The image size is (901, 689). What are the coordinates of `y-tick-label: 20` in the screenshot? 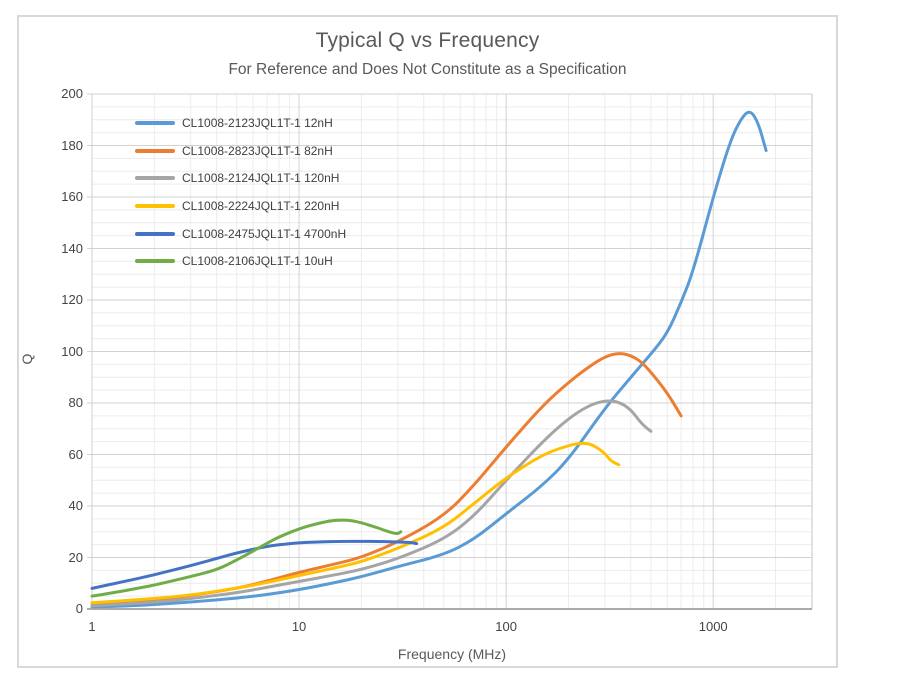 It's located at (75, 557).